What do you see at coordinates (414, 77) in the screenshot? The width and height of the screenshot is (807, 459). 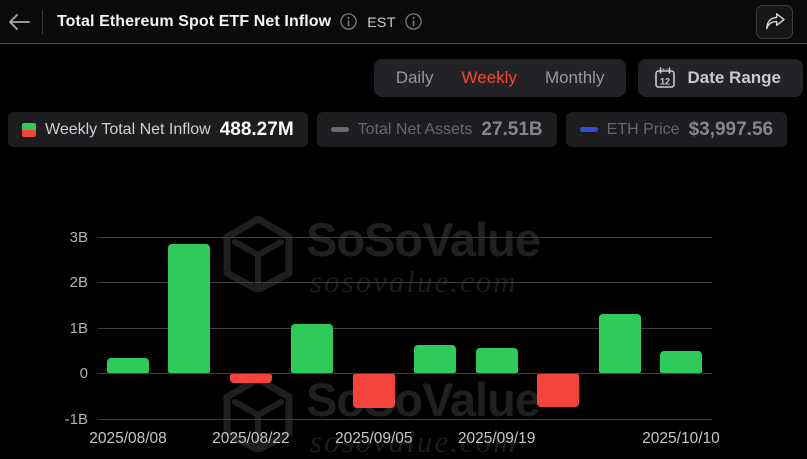 I see `tab-daily: Daily` at bounding box center [414, 77].